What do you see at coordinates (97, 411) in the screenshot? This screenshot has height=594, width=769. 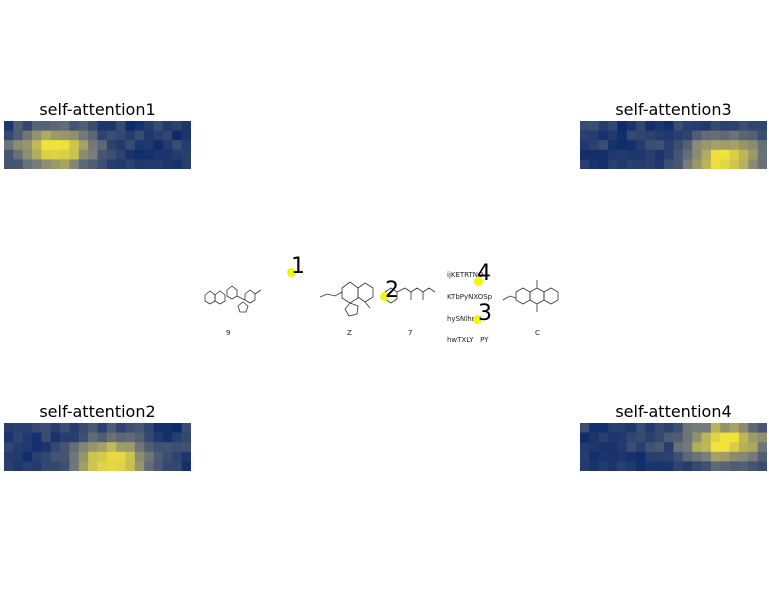 I see `panel-title-2: self-attention2` at bounding box center [97, 411].